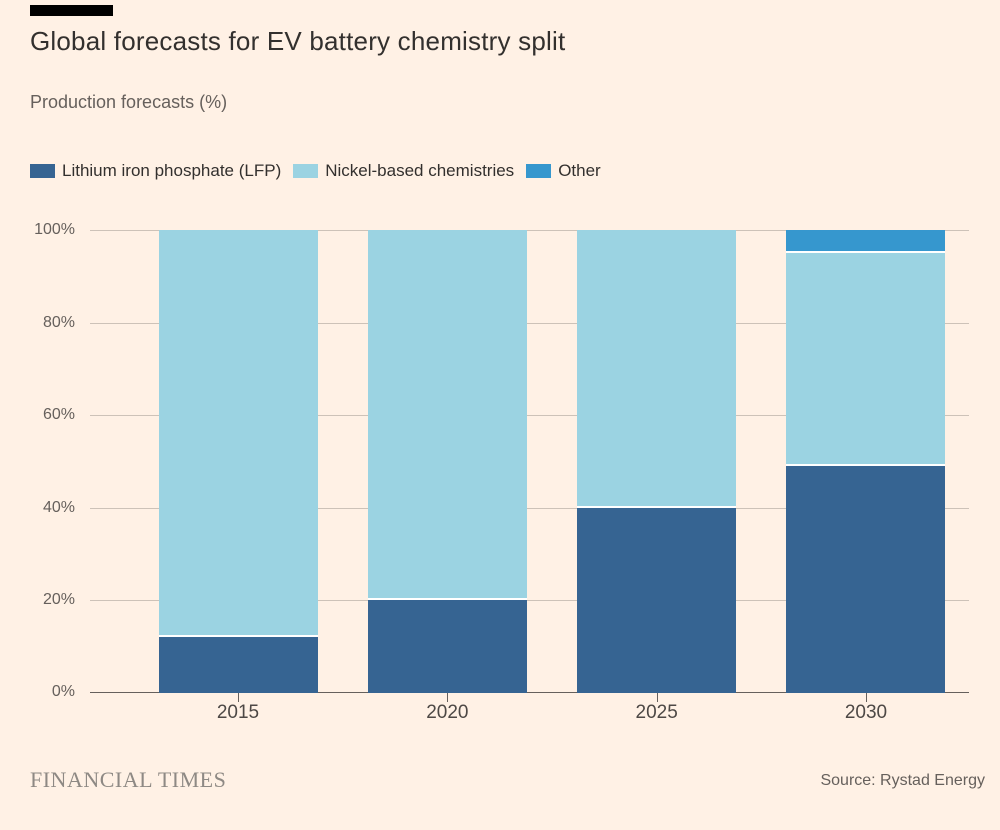  Describe the element at coordinates (529, 692) in the screenshot. I see `x-axis-line` at that location.